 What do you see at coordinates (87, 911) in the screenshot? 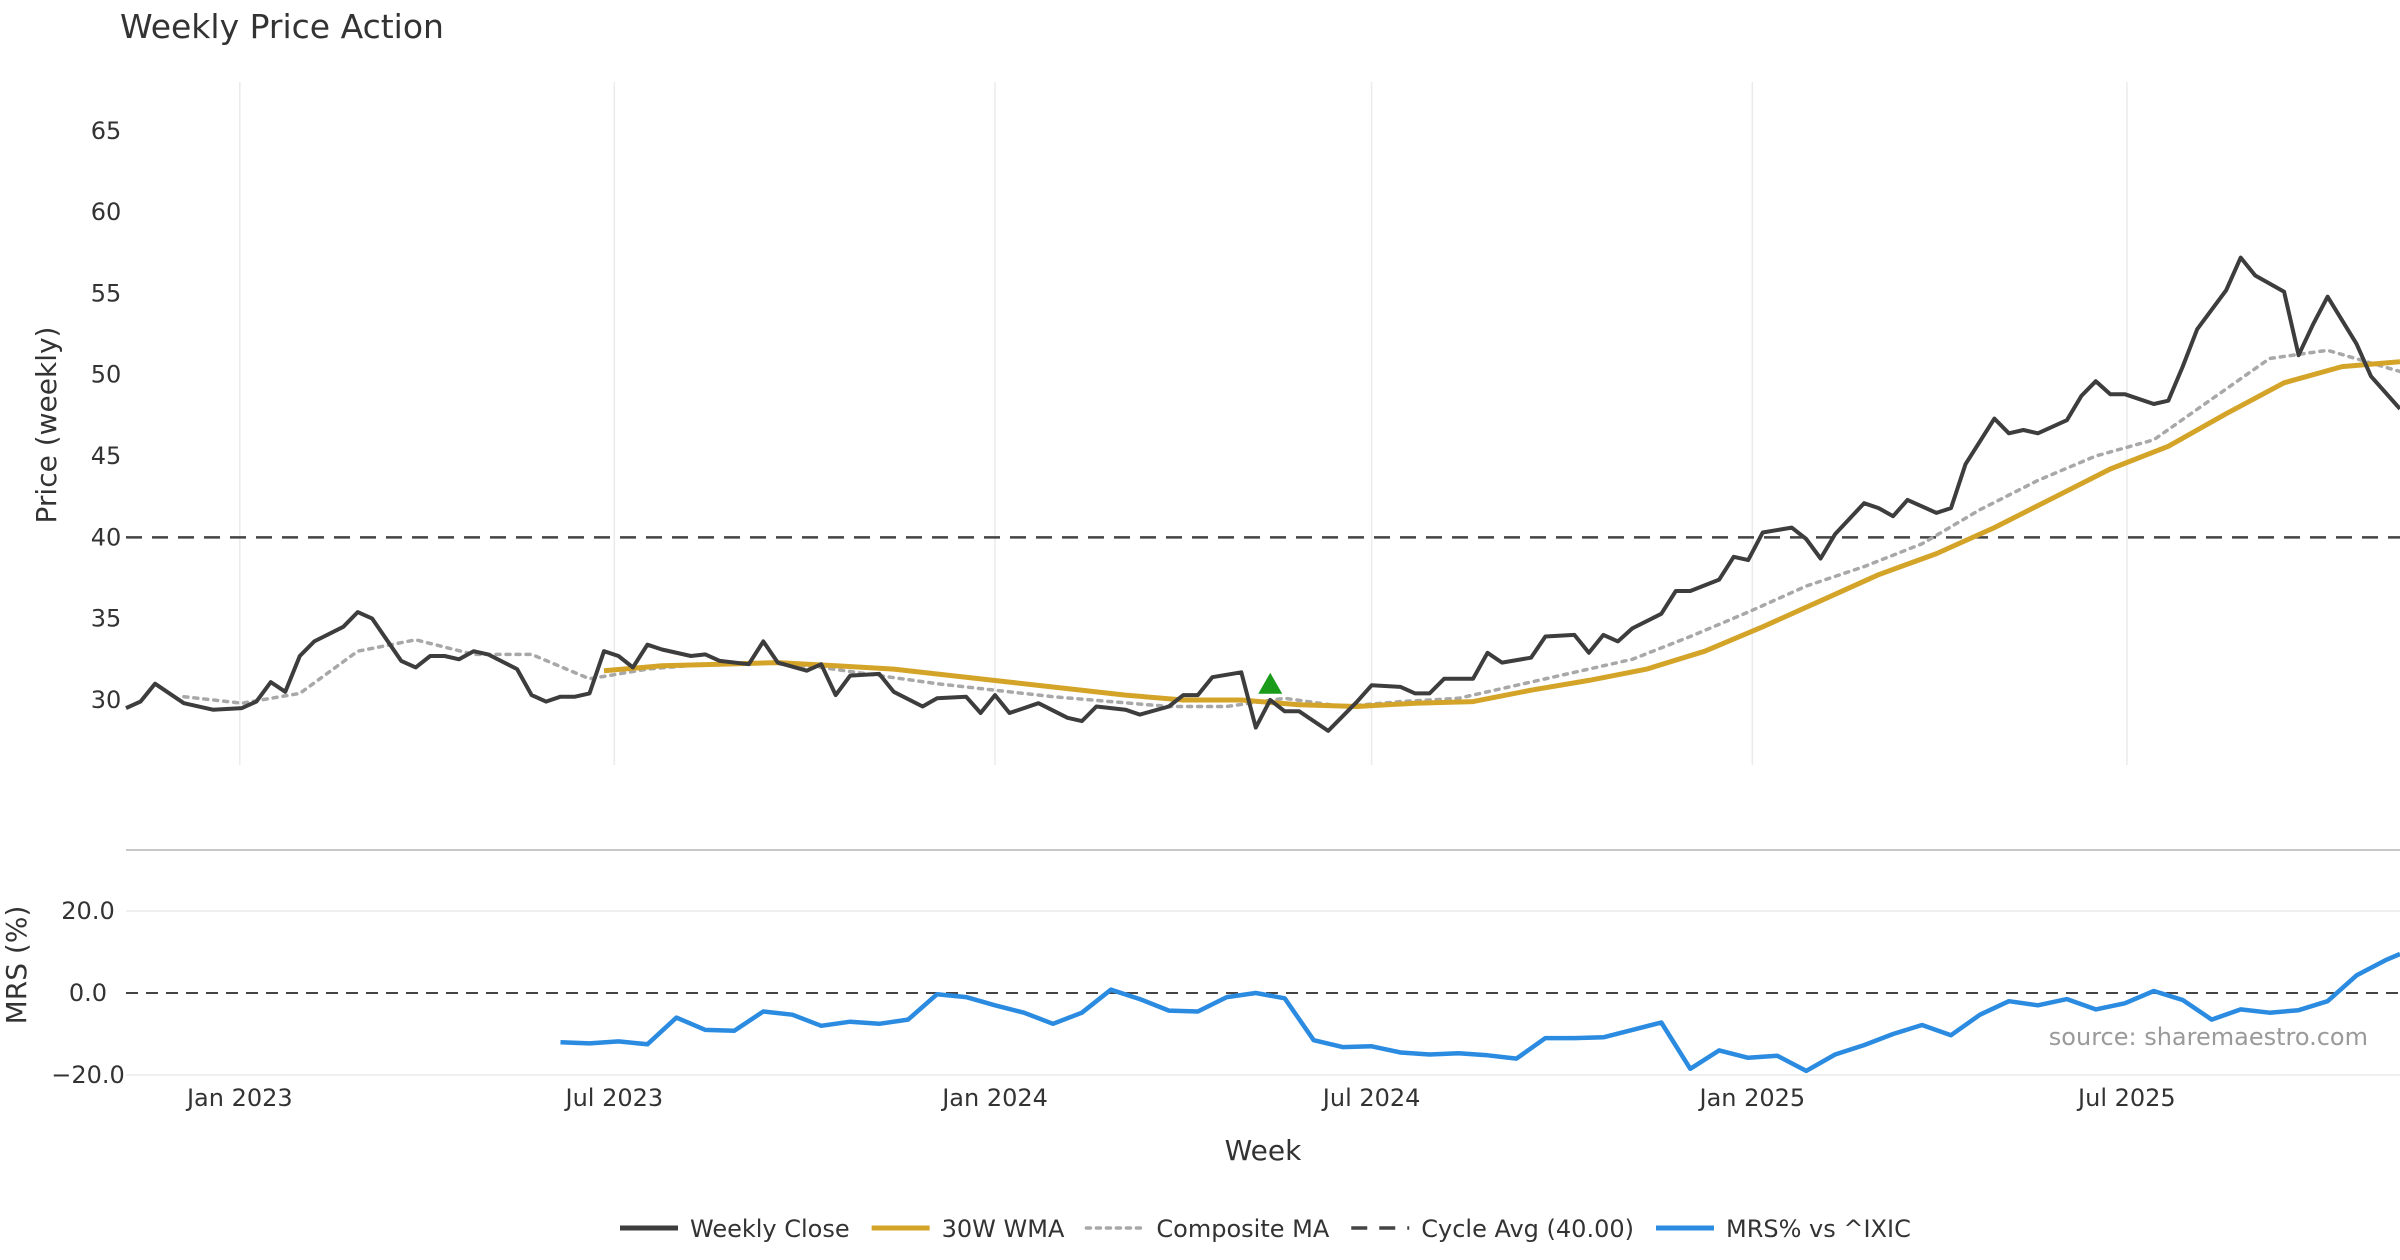
I see `mrs-y-tick-label: 20.0` at bounding box center [87, 911].